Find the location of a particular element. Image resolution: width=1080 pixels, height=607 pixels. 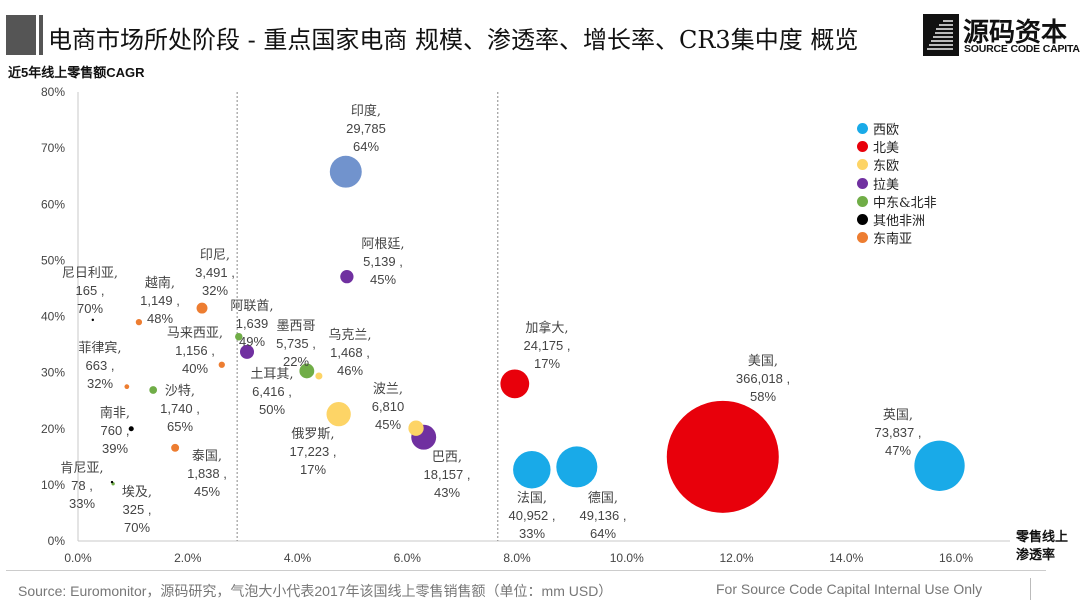

data-label-line: 5,139 , is located at coordinates (383, 261).